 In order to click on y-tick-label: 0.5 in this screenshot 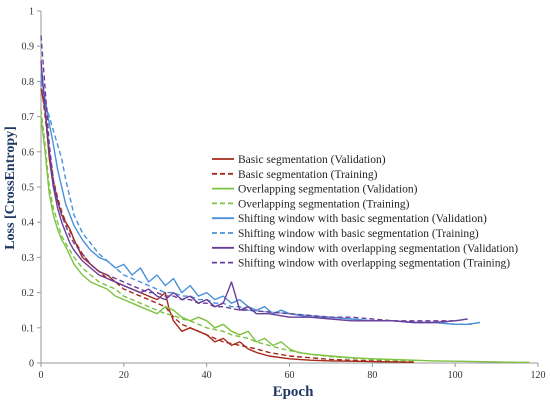, I will do `click(28, 188)`.